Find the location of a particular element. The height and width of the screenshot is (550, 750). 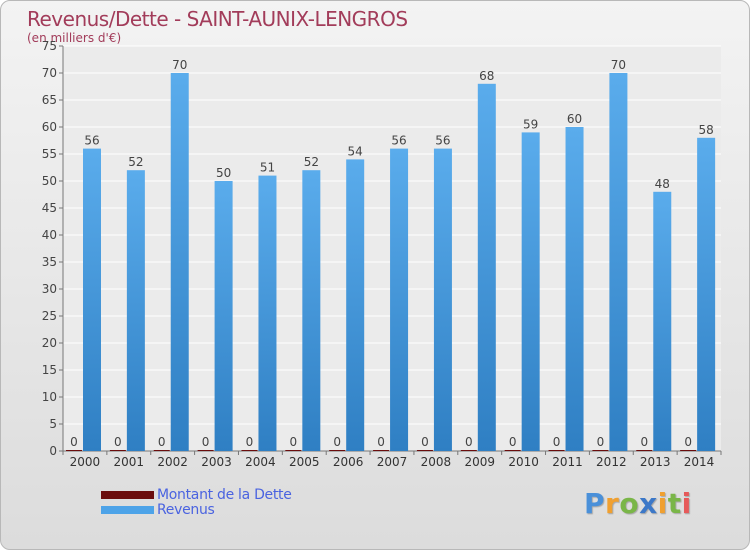

x-tick-label: 2013 is located at coordinates (655, 462).